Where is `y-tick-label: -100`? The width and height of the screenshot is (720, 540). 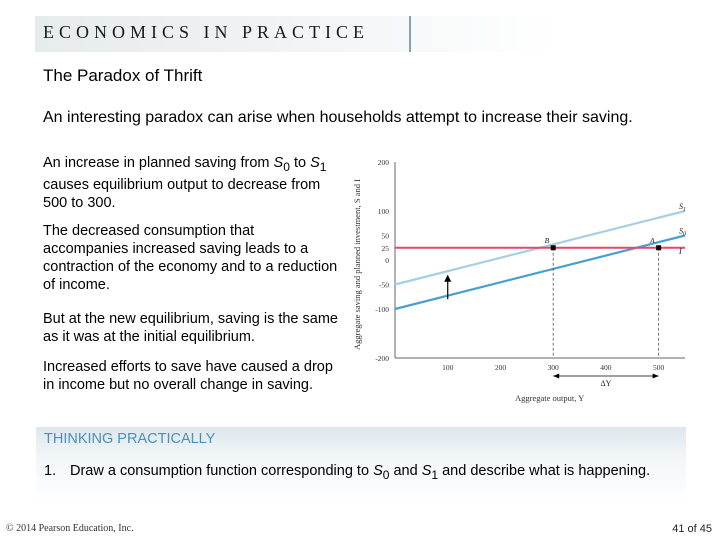 y-tick-label: -100 is located at coordinates (382, 309).